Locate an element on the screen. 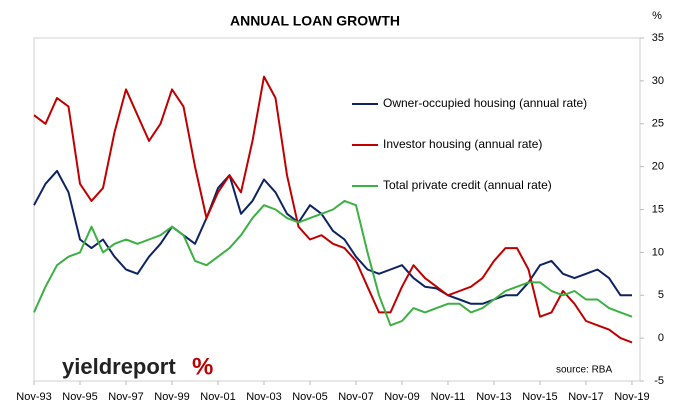 The height and width of the screenshot is (409, 687). y-tick-label: 15 is located at coordinates (658, 209).